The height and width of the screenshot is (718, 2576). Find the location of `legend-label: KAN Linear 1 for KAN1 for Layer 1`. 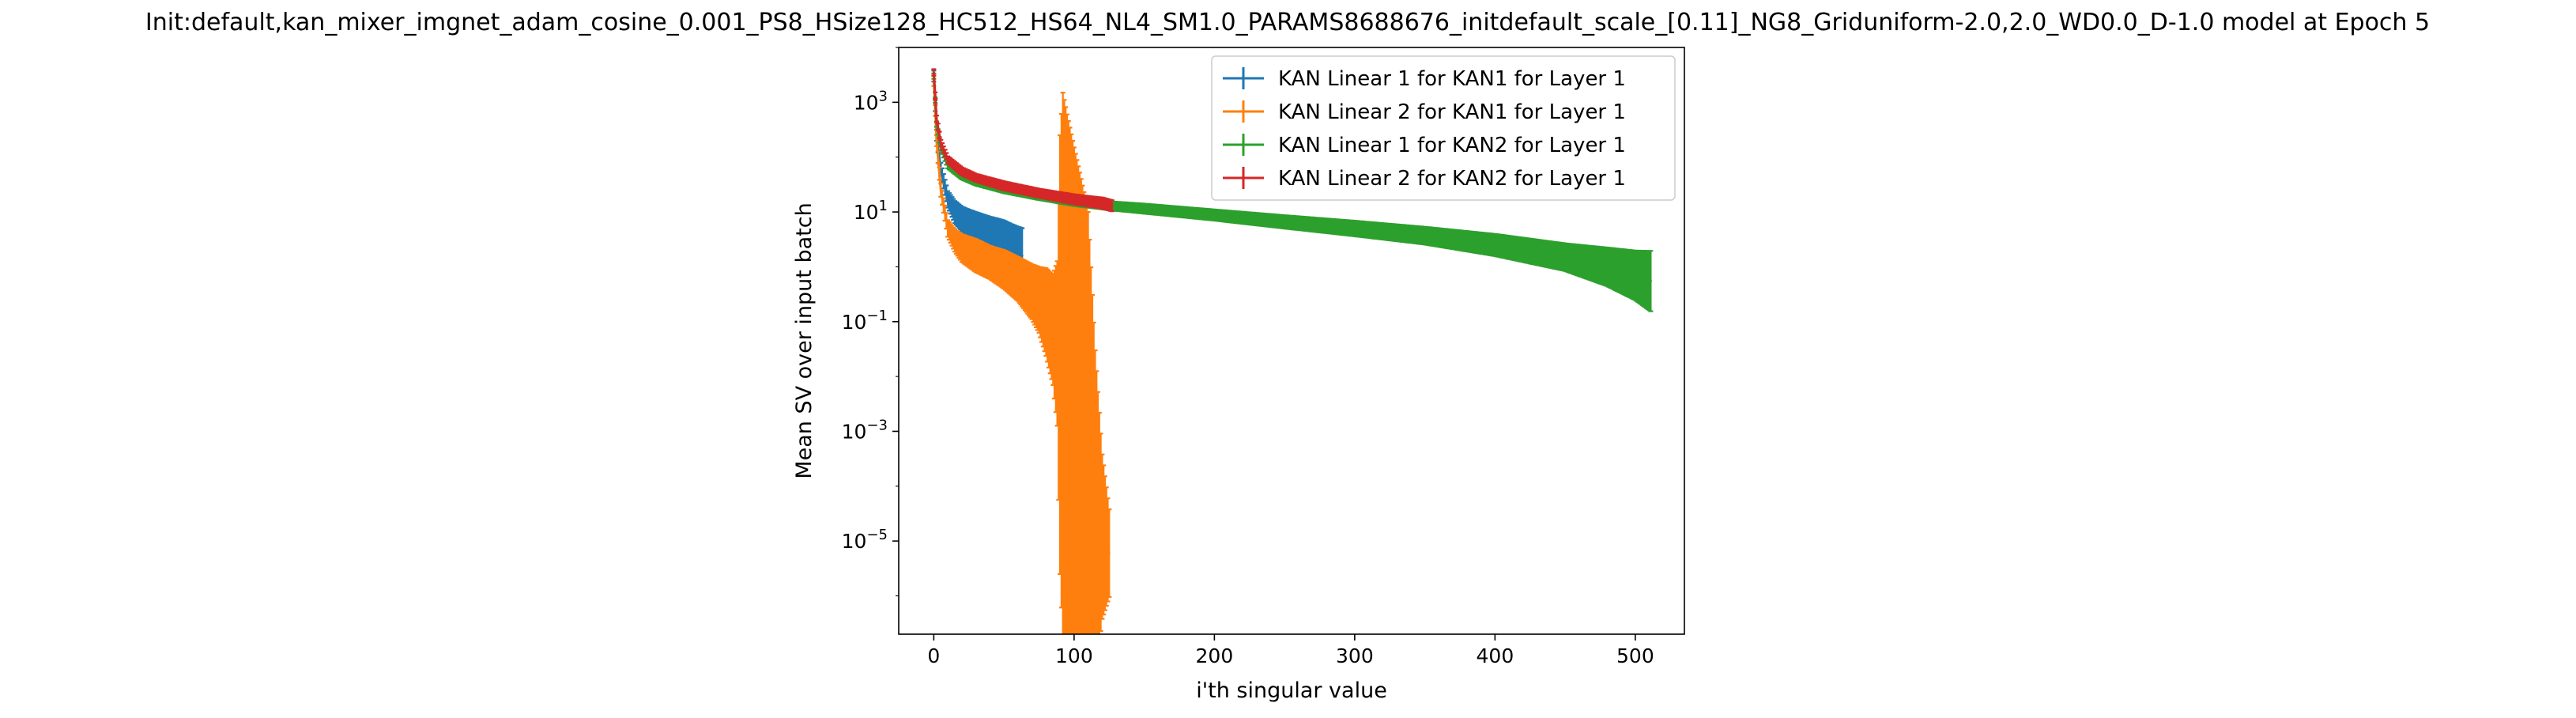

legend-label: KAN Linear 1 for KAN1 for Layer 1 is located at coordinates (1452, 79).